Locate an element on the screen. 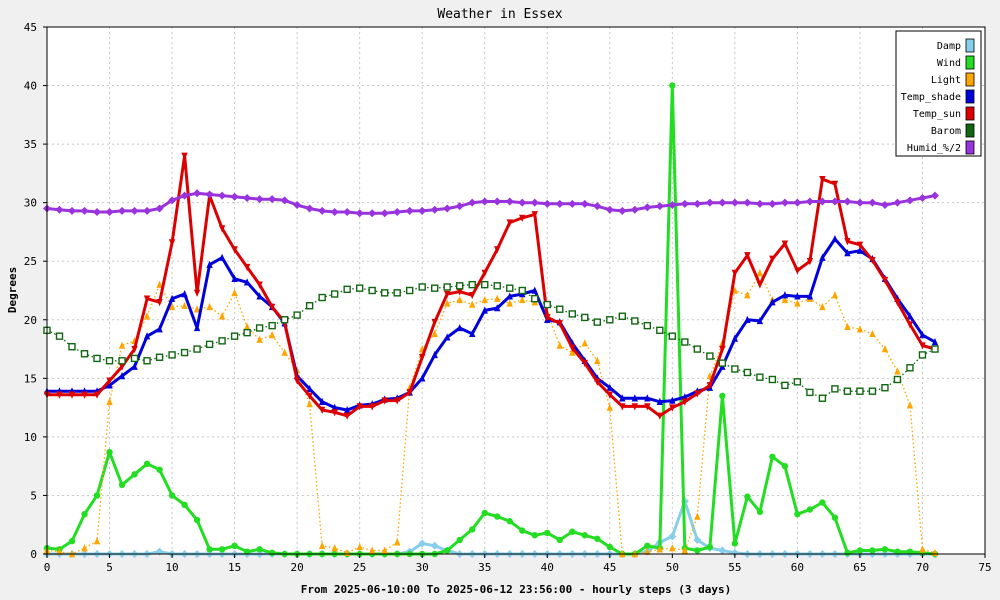  y-tick-label: 0 is located at coordinates (33, 554).